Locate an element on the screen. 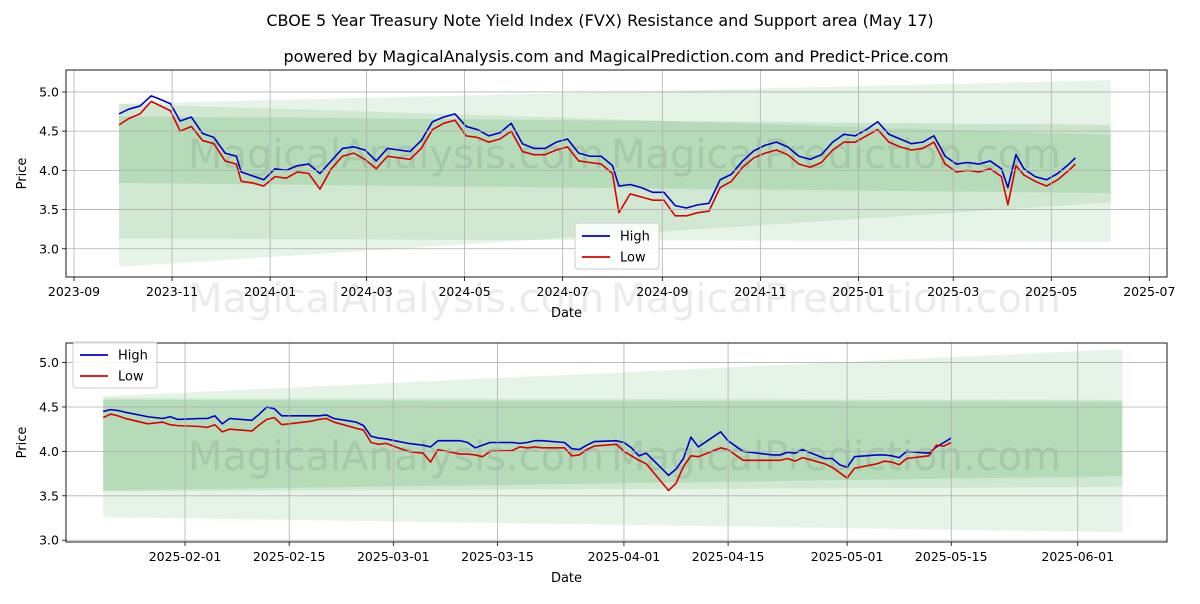  x-tick-label: 2023-11 is located at coordinates (172, 291).